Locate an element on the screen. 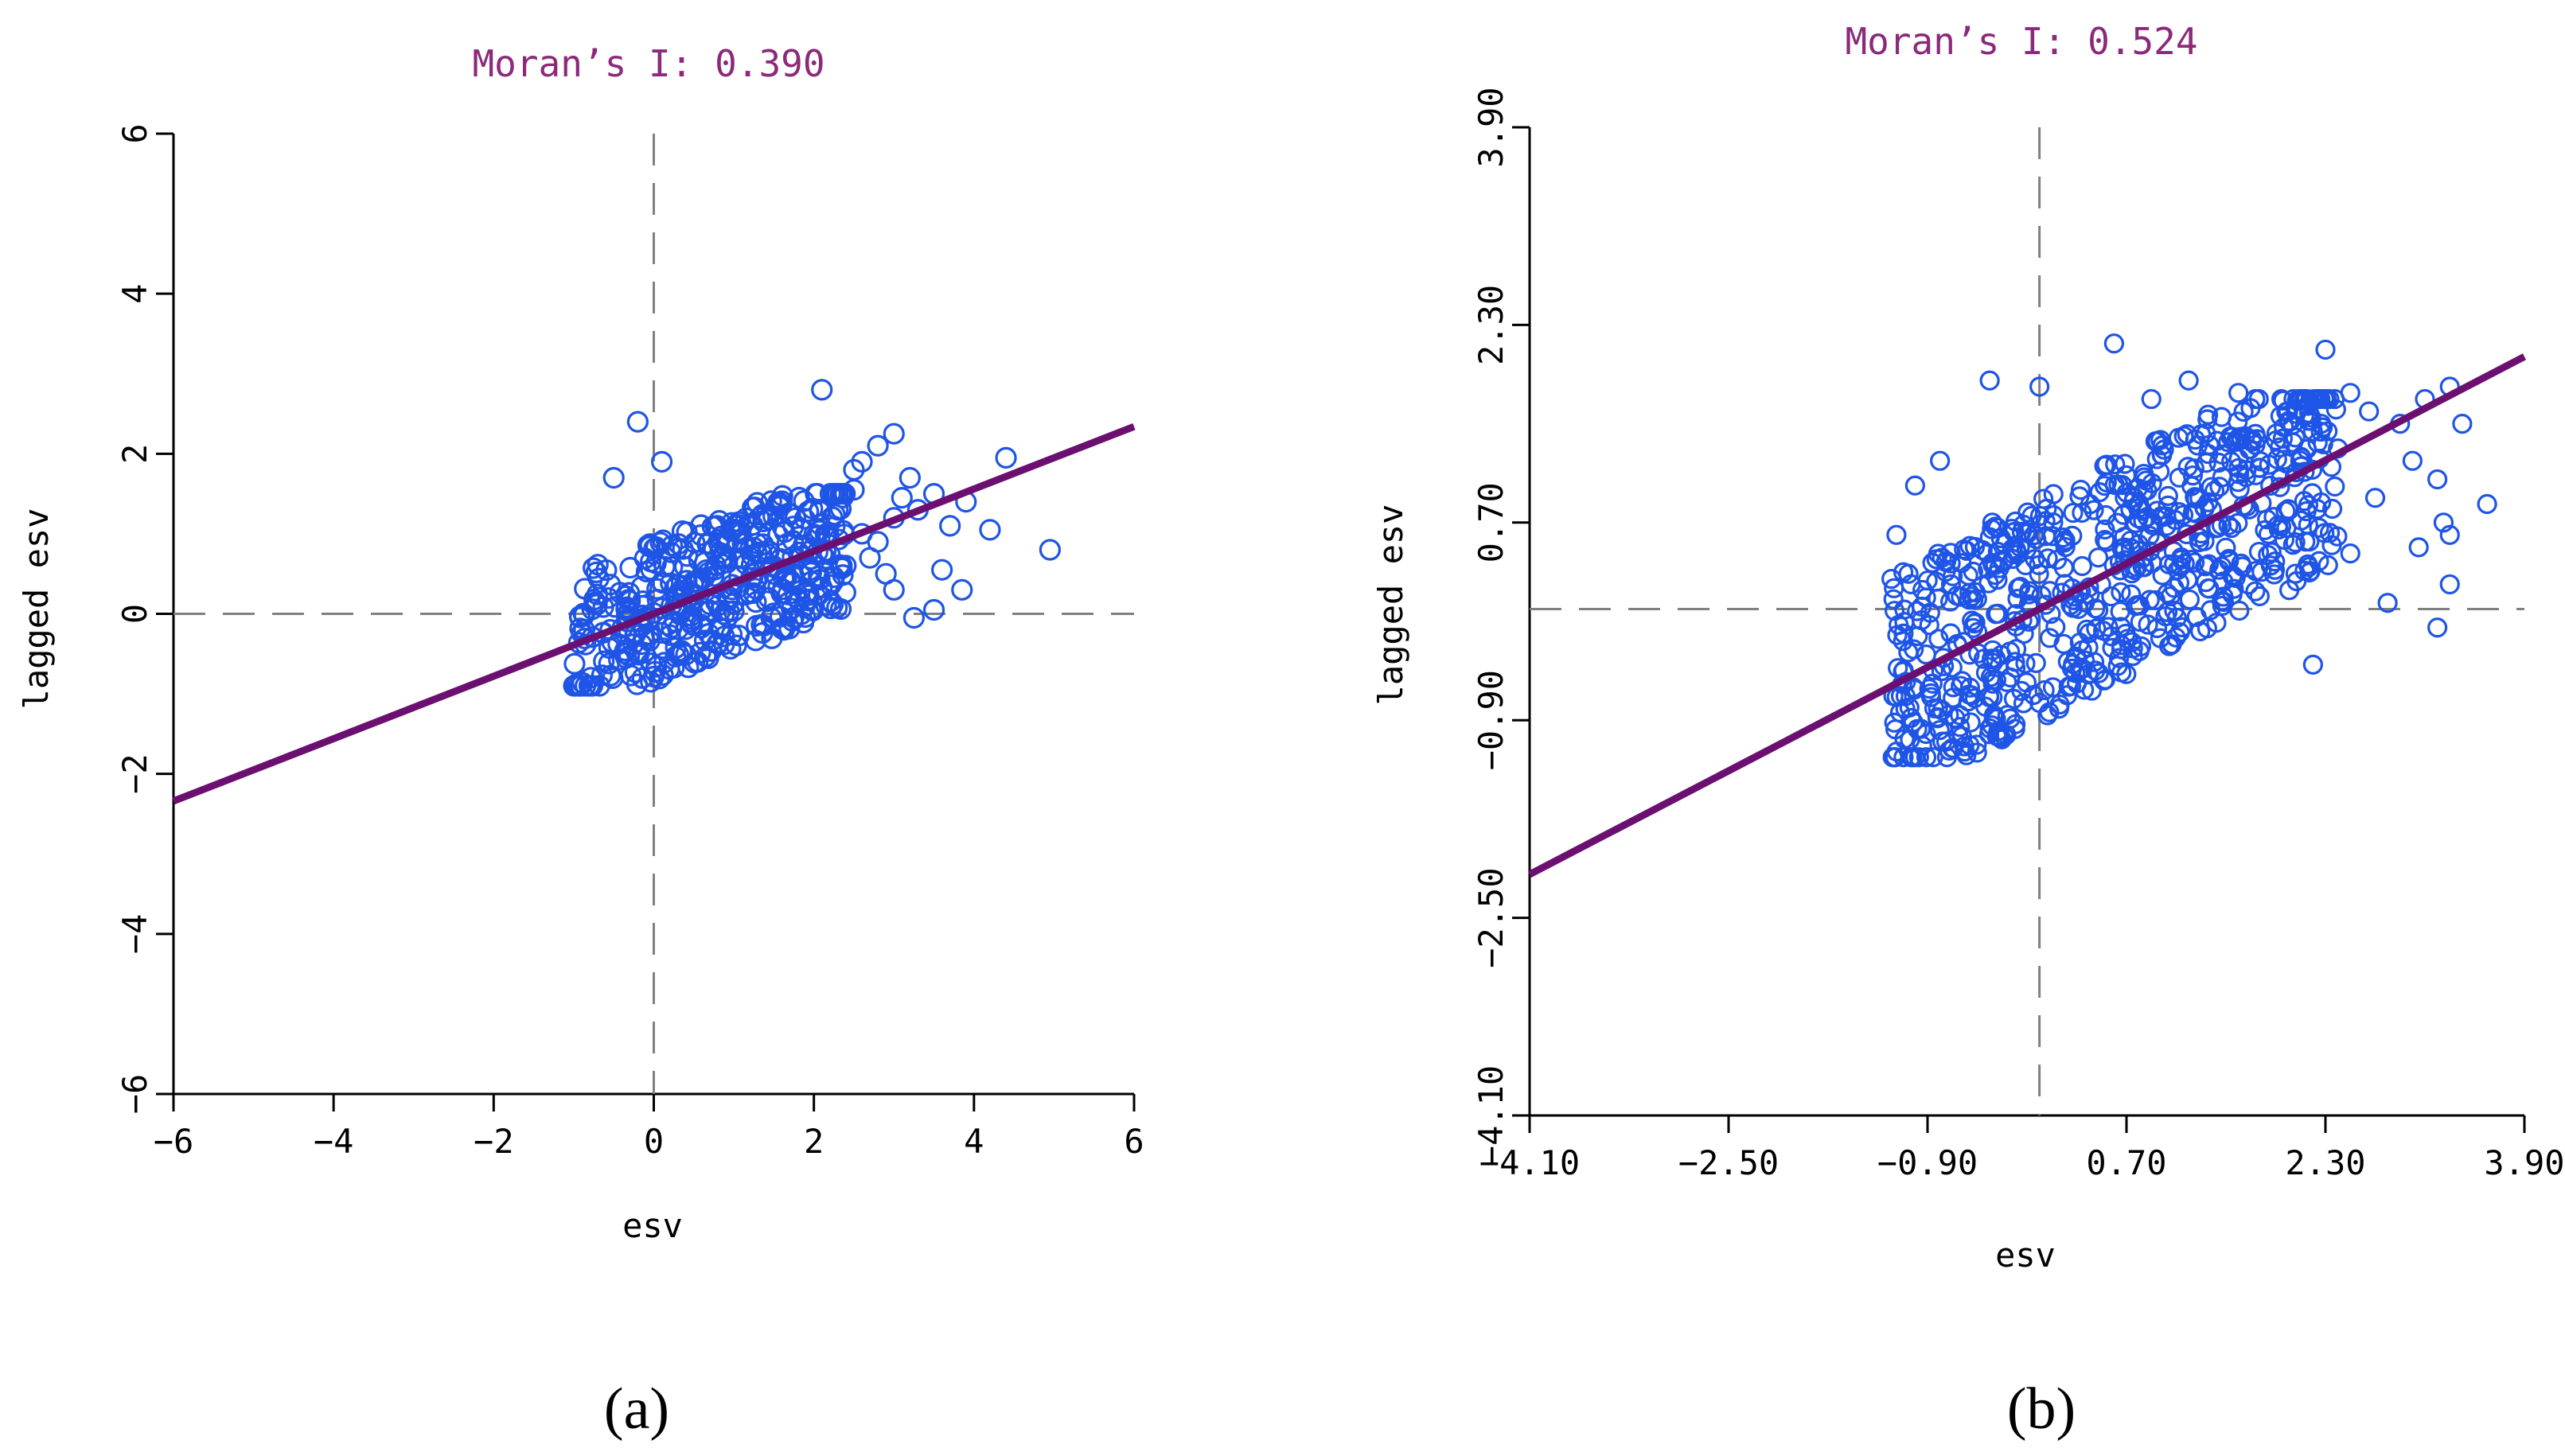 The width and height of the screenshot is (2565, 1456). y-tick-label: −4.10 is located at coordinates (1491, 1115).